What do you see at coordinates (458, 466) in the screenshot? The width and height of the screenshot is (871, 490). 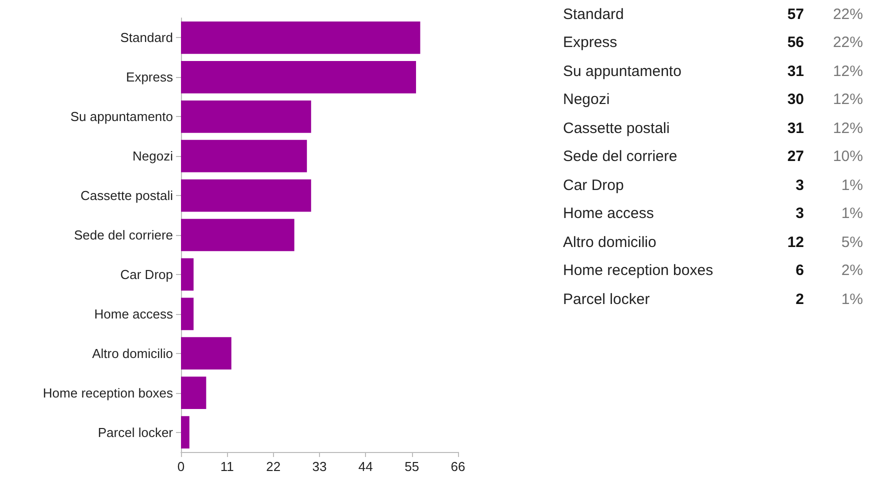 I see `x-tick-label: 66` at bounding box center [458, 466].